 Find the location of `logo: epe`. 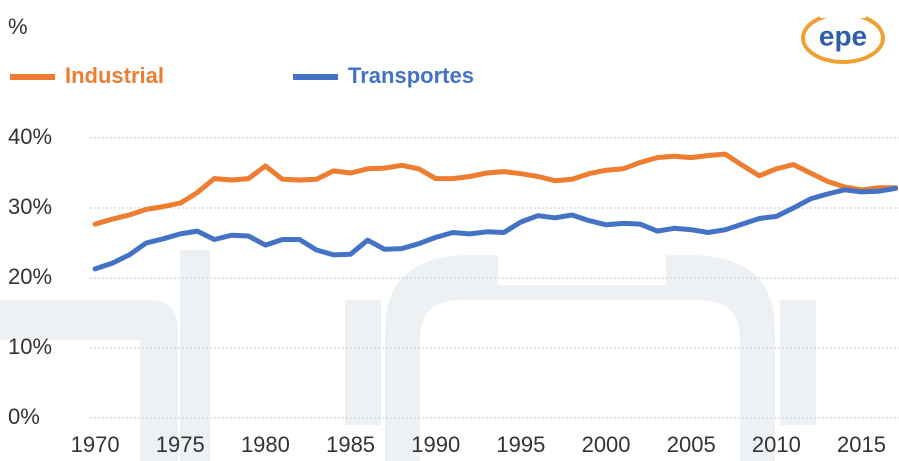

logo: epe is located at coordinates (843, 36).